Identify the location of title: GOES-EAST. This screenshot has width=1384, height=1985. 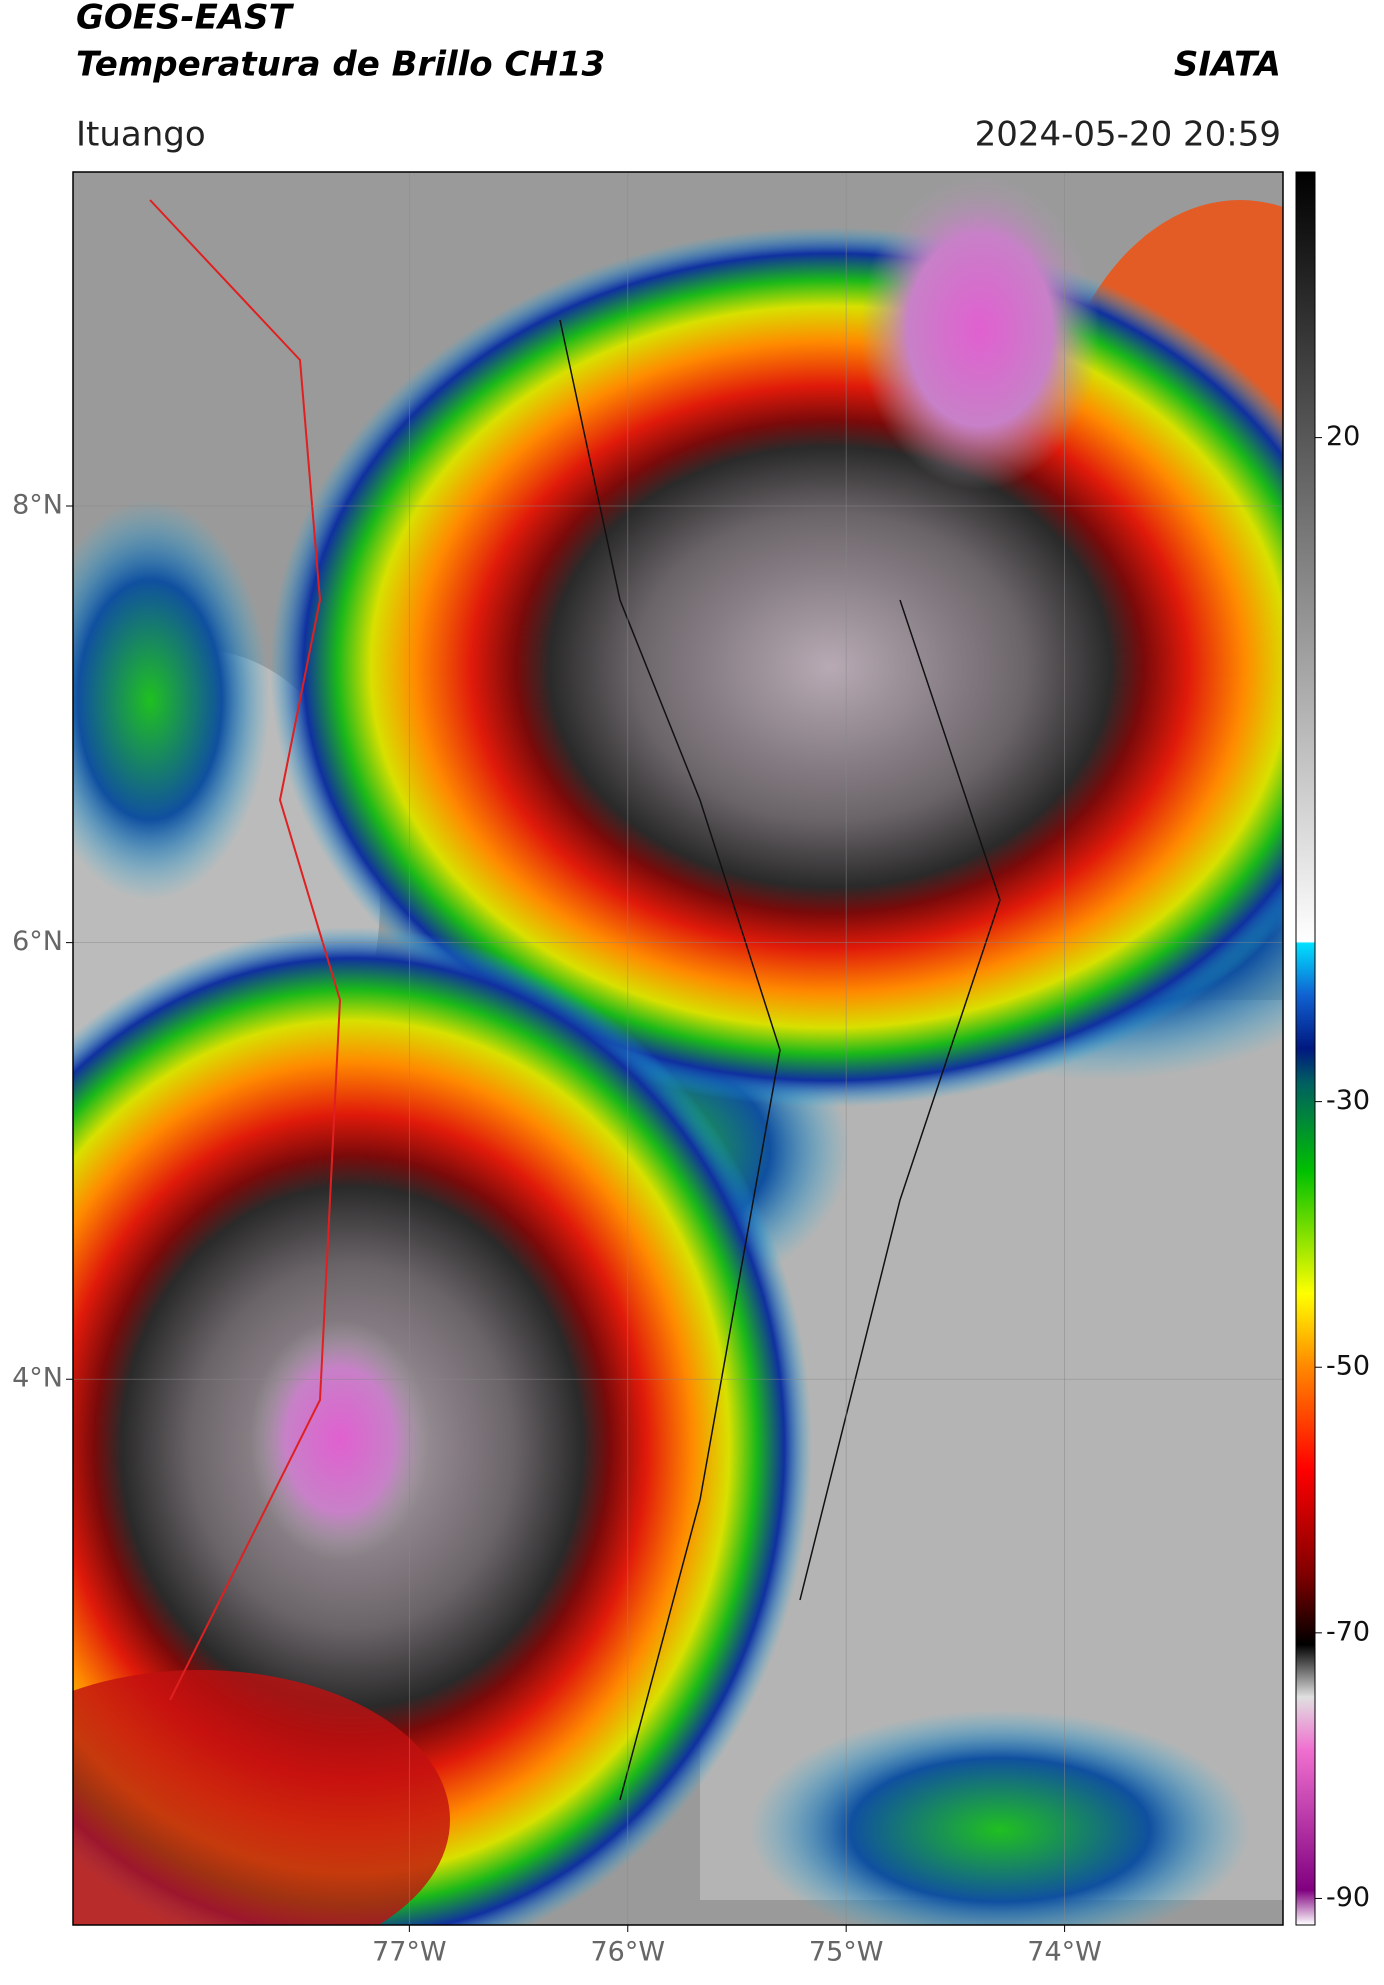
(185, 19).